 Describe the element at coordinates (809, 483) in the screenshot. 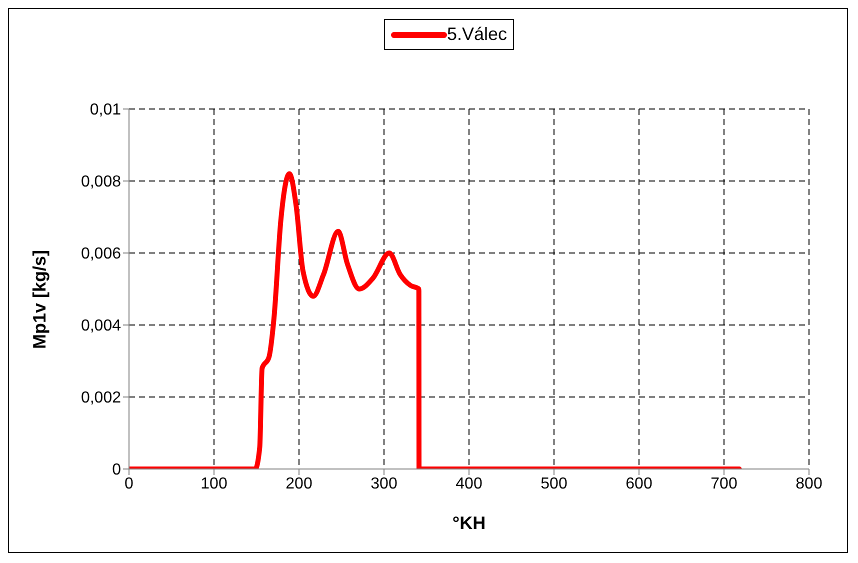

I see `x-tick-label: 800` at that location.